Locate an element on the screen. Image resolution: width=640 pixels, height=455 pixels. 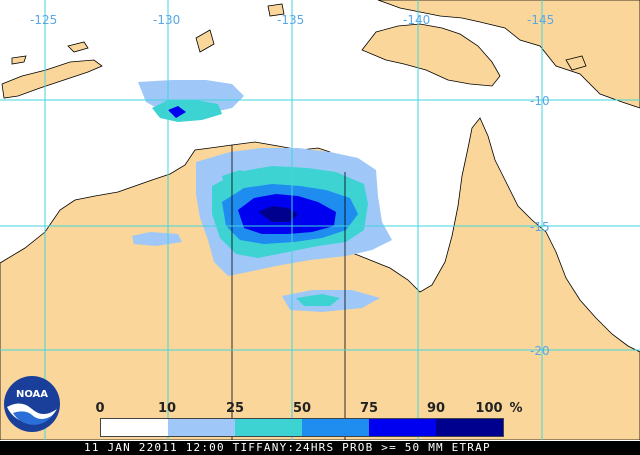
timor-island is located at coordinates (52, 79).